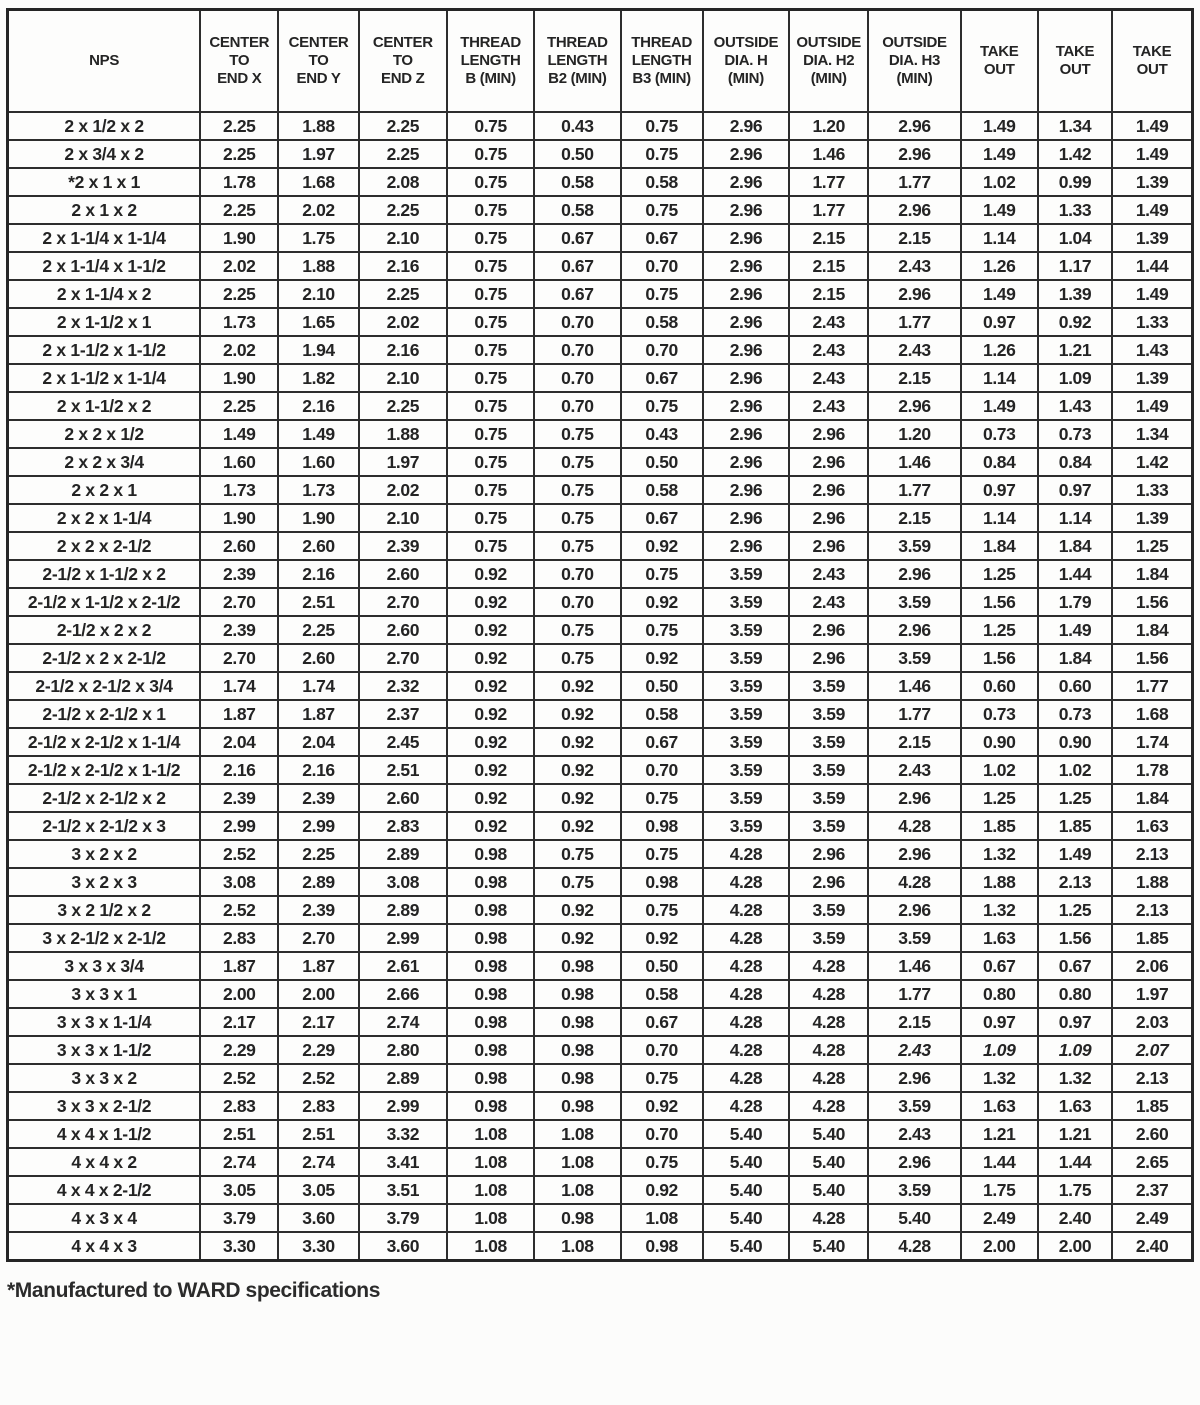  I want to click on value-cell-center-to-end-z: 3.51, so click(402, 1190).